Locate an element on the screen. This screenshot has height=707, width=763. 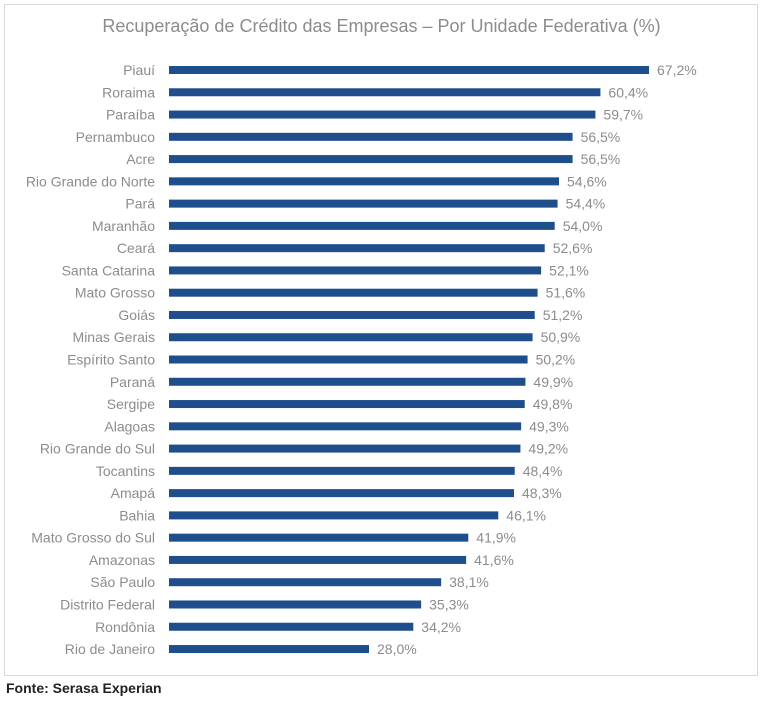
category-label: Roraima is located at coordinates (128, 92).